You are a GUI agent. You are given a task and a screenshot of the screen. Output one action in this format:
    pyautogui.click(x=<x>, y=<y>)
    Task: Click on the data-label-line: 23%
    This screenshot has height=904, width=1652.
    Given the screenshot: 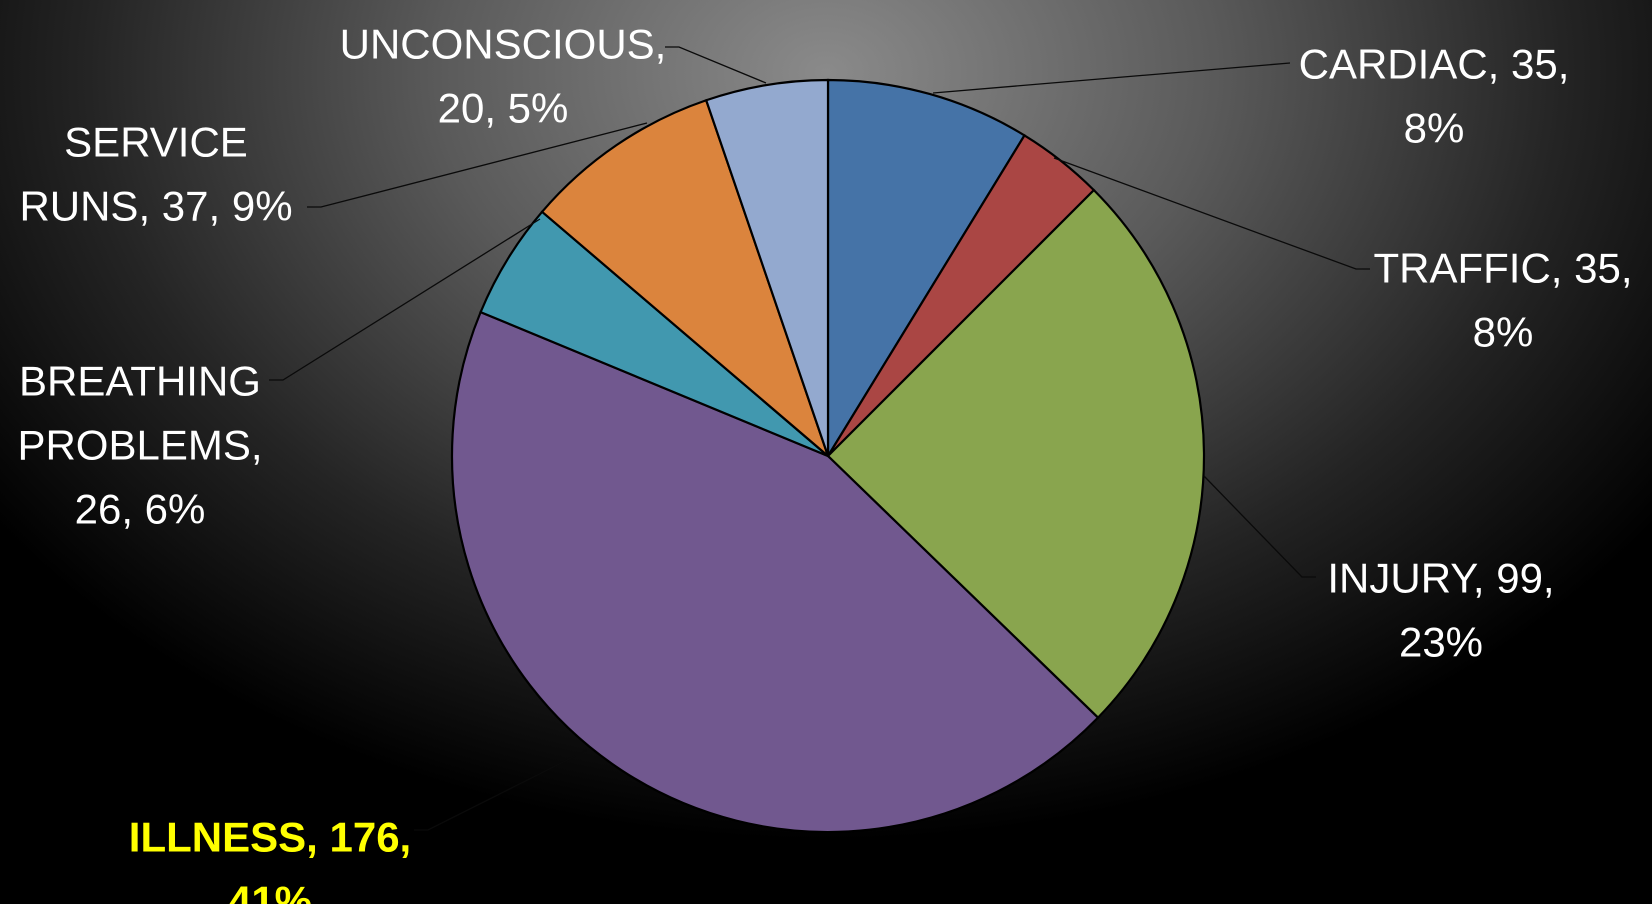 What is the action you would take?
    pyautogui.click(x=1441, y=641)
    